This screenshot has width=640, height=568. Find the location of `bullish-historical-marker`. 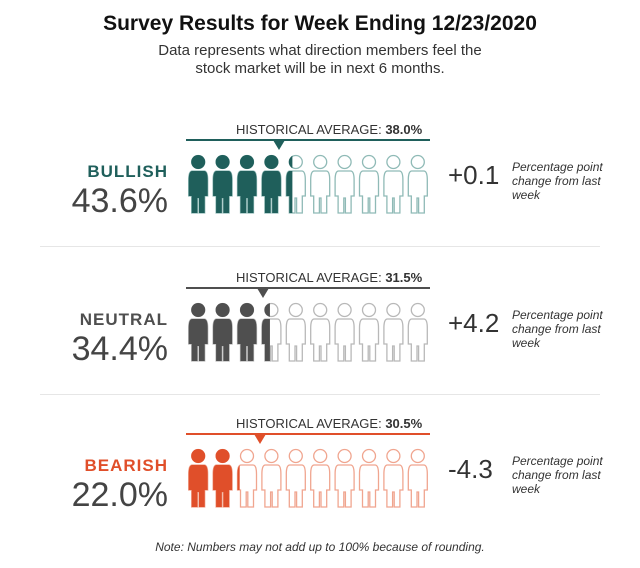

bullish-historical-marker is located at coordinates (278, 145).